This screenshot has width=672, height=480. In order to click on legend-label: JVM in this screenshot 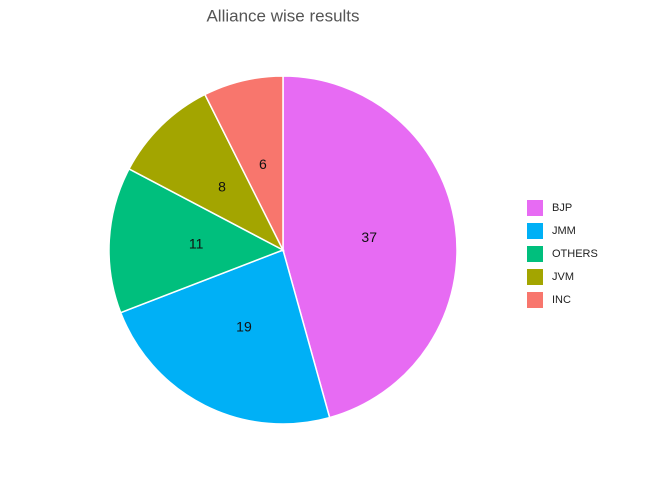, I will do `click(563, 277)`.